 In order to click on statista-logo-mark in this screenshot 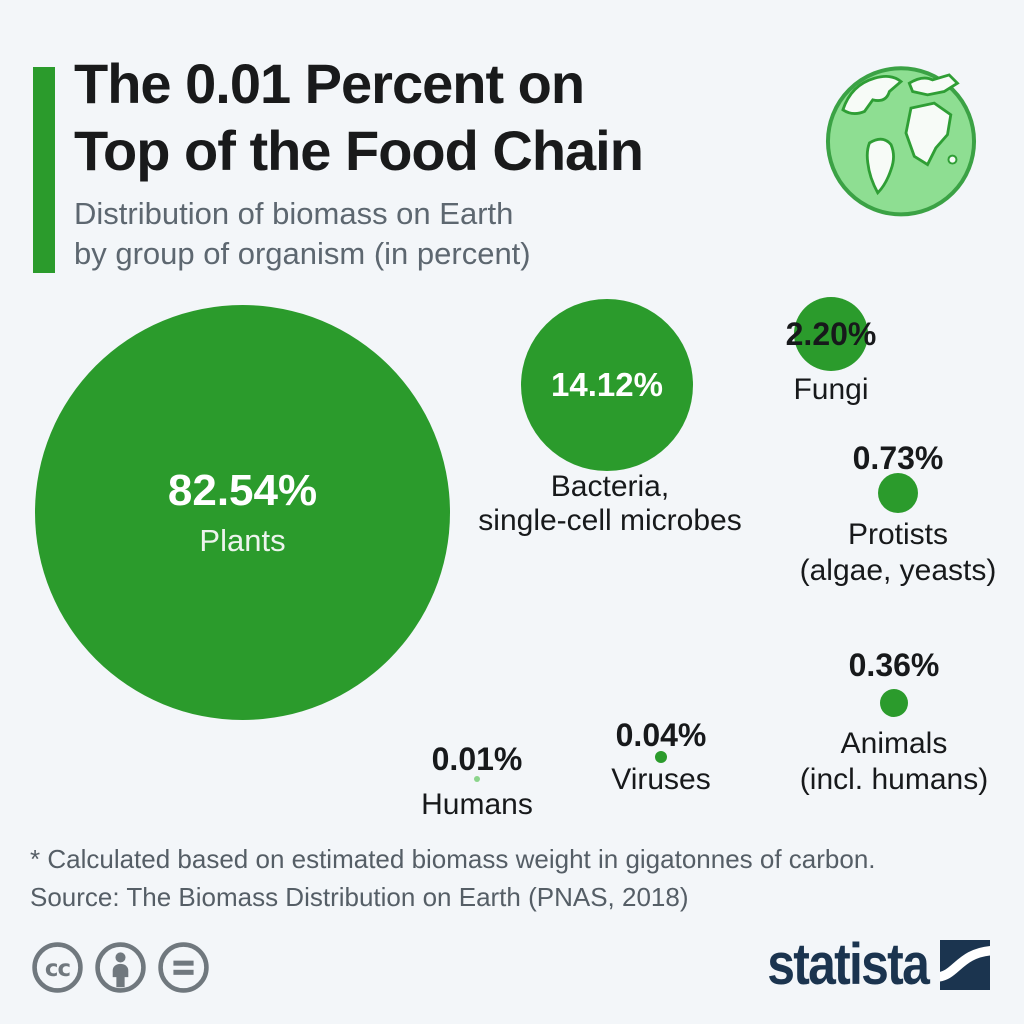, I will do `click(965, 965)`.